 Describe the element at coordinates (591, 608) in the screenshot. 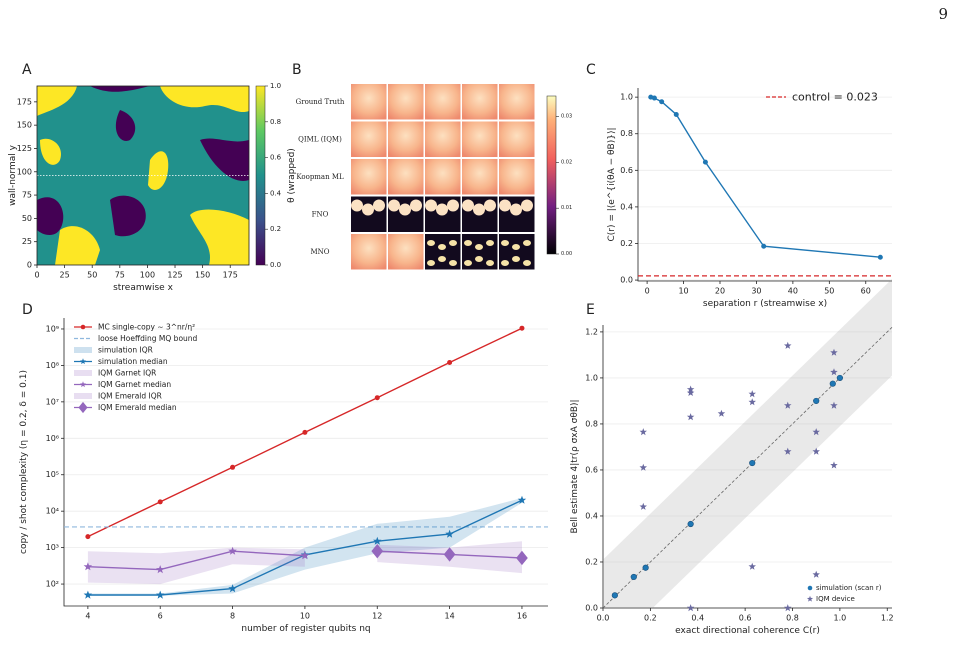

I see `y-tick-label: 0.0` at that location.